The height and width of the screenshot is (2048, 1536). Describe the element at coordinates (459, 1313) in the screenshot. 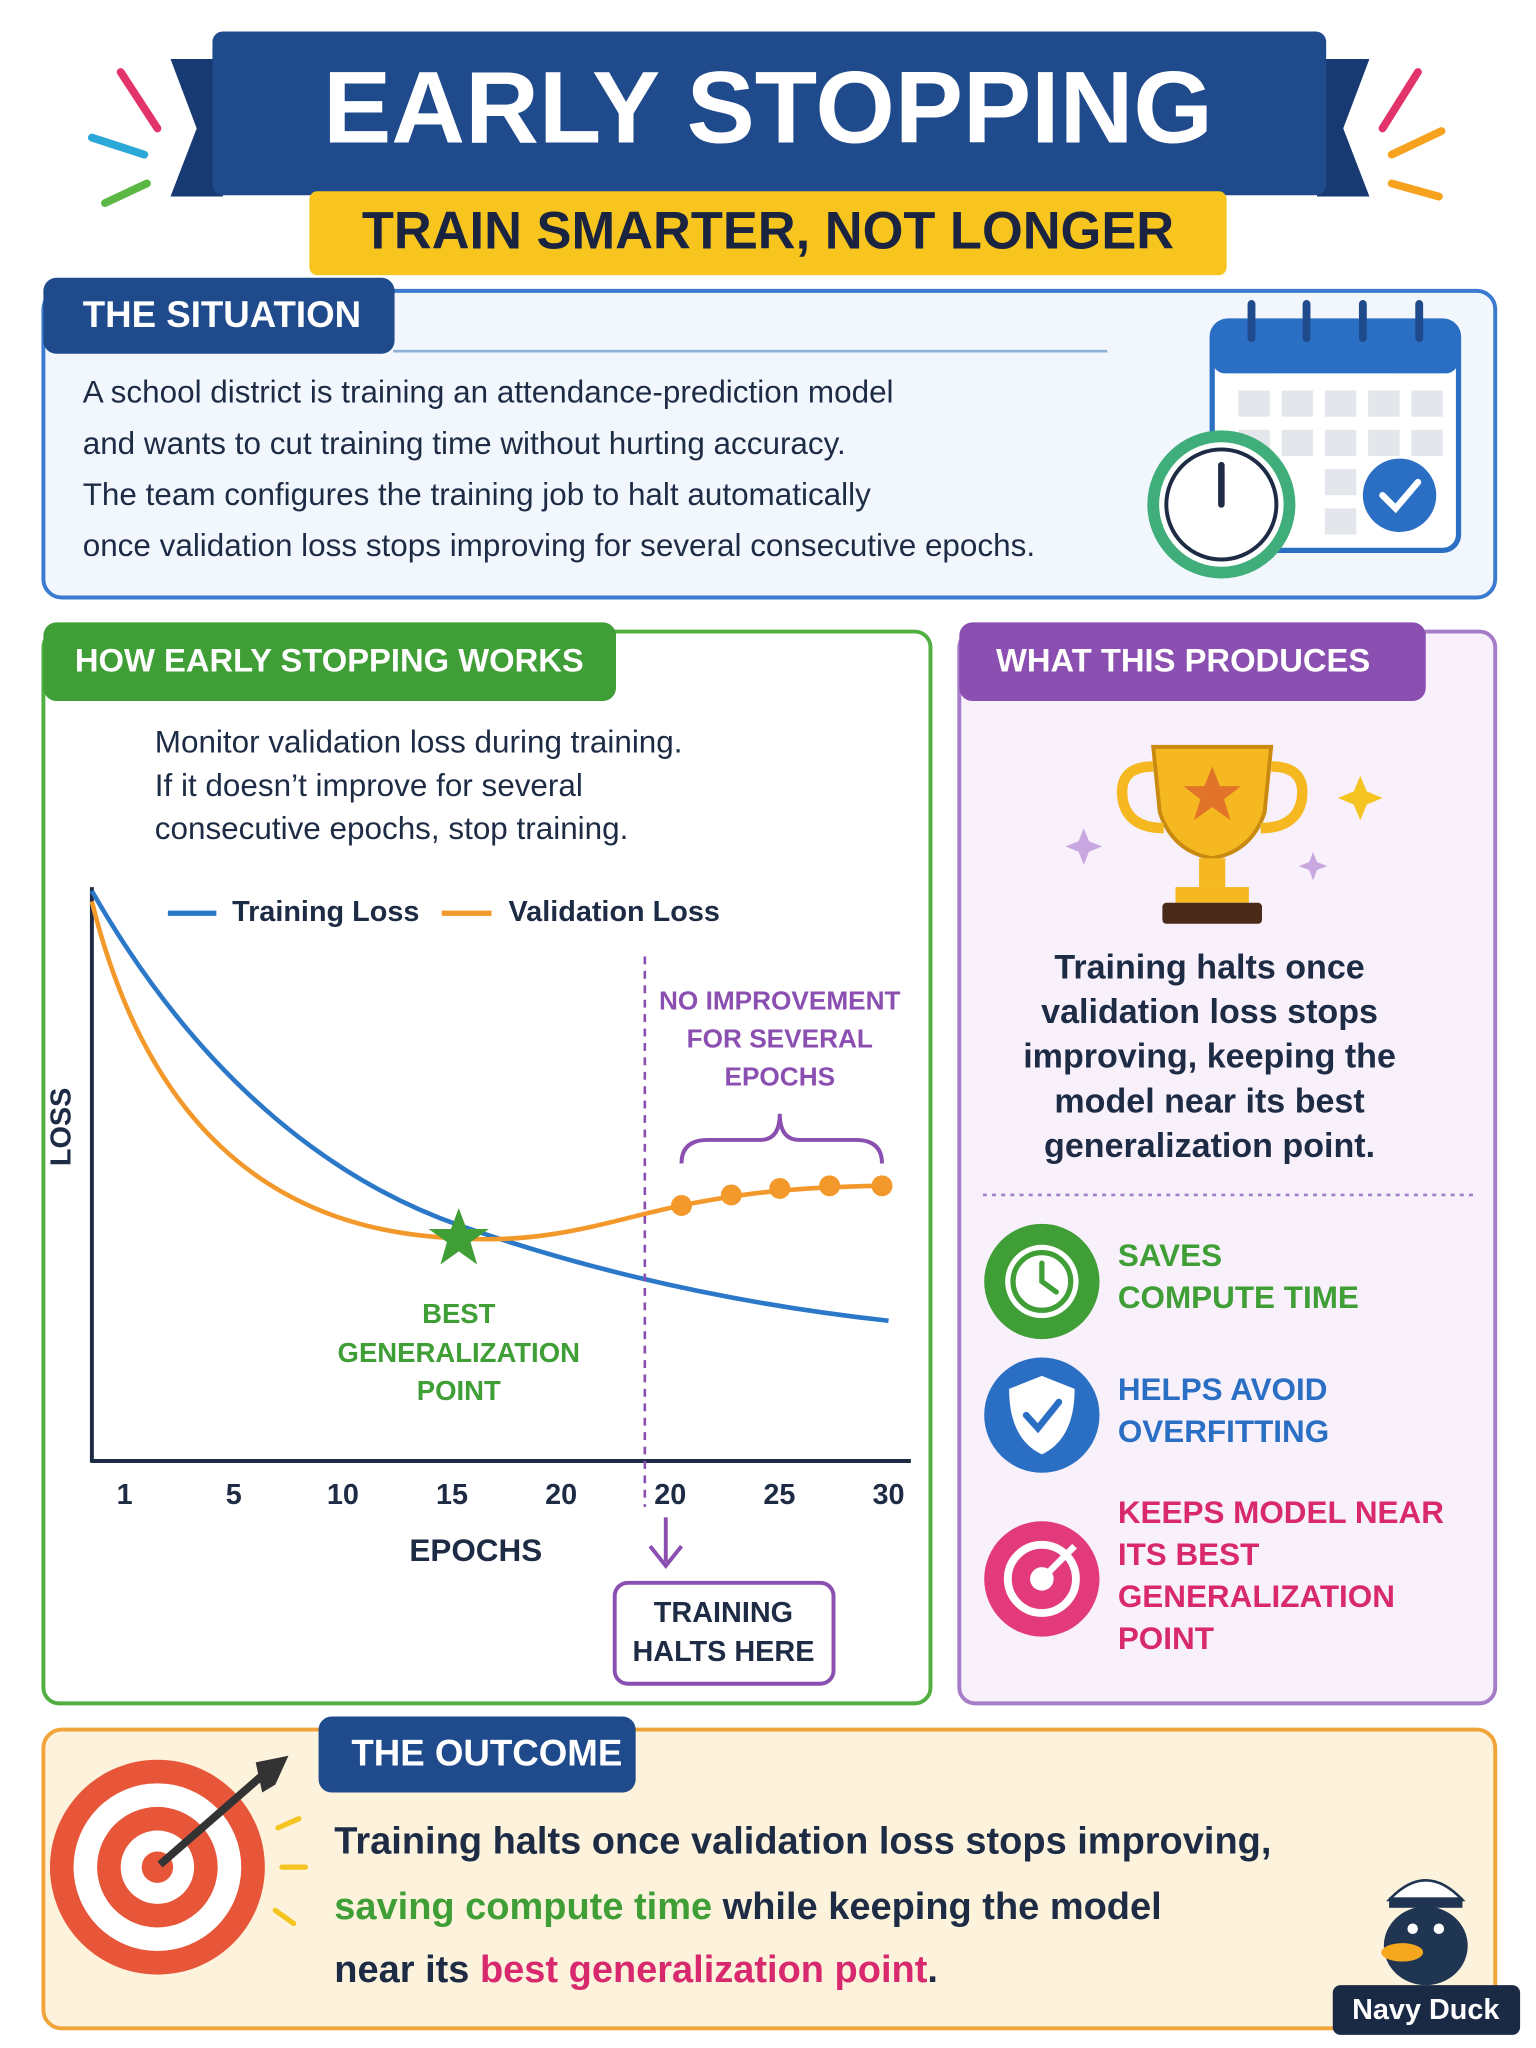

I see `best-label: BEST` at that location.